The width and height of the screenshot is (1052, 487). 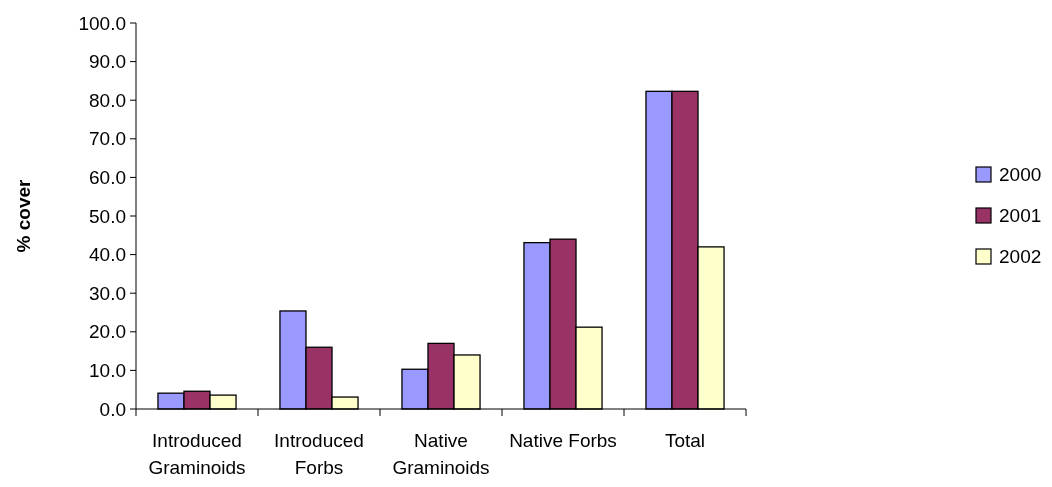 What do you see at coordinates (107, 139) in the screenshot?
I see `y-tick-label: 70.0` at bounding box center [107, 139].